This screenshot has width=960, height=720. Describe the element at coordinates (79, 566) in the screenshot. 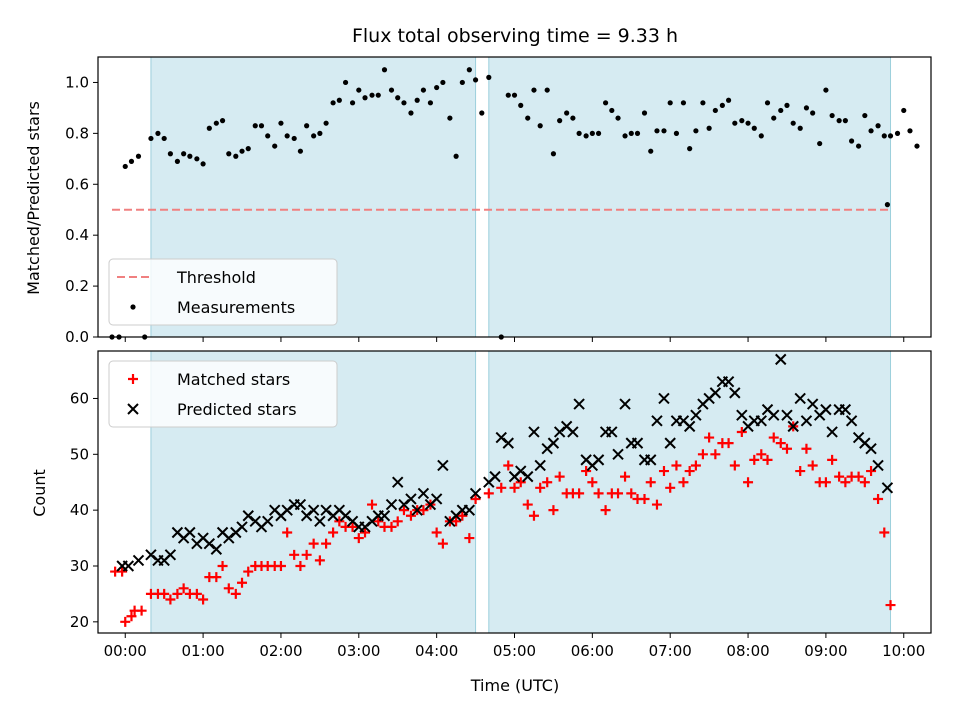

I see `y-tick-label: 30` at that location.